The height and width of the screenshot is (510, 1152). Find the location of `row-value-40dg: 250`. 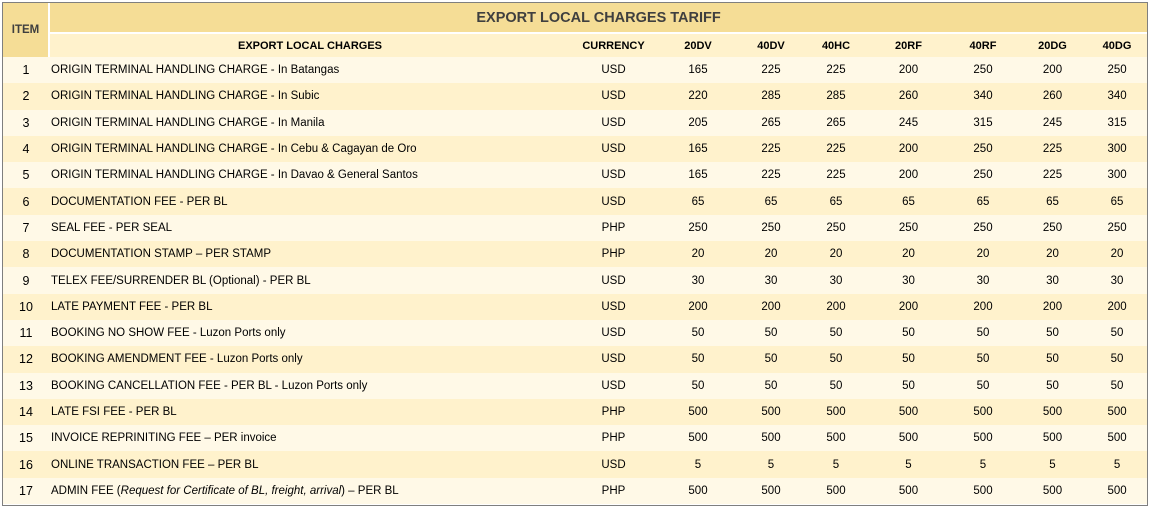

row-value-40dg: 250 is located at coordinates (1117, 228).